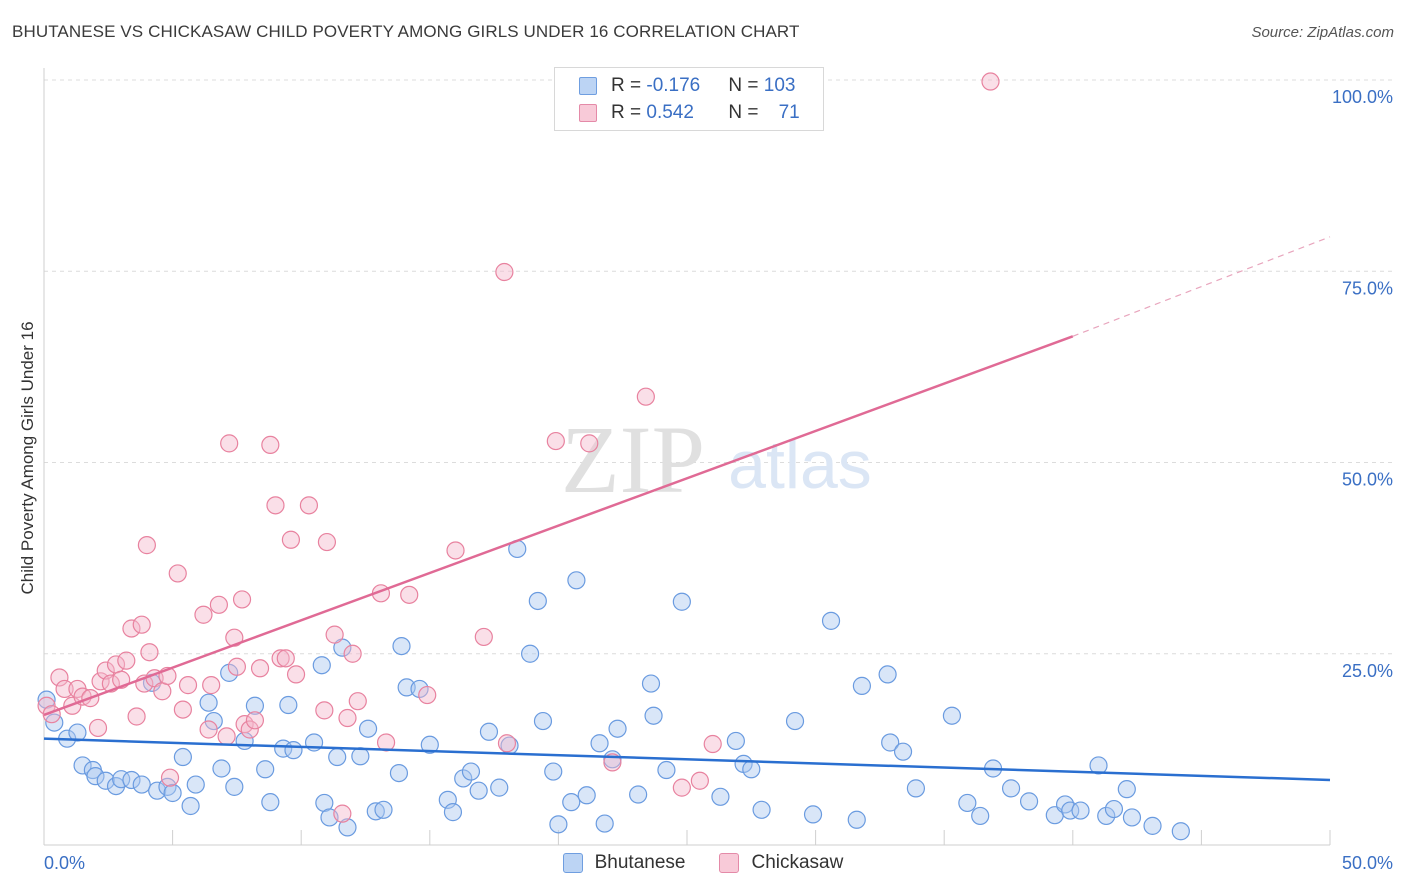 This screenshot has width=1406, height=892. Describe the element at coordinates (789, 112) in the screenshot. I see `legend-n-value: 71` at that location.